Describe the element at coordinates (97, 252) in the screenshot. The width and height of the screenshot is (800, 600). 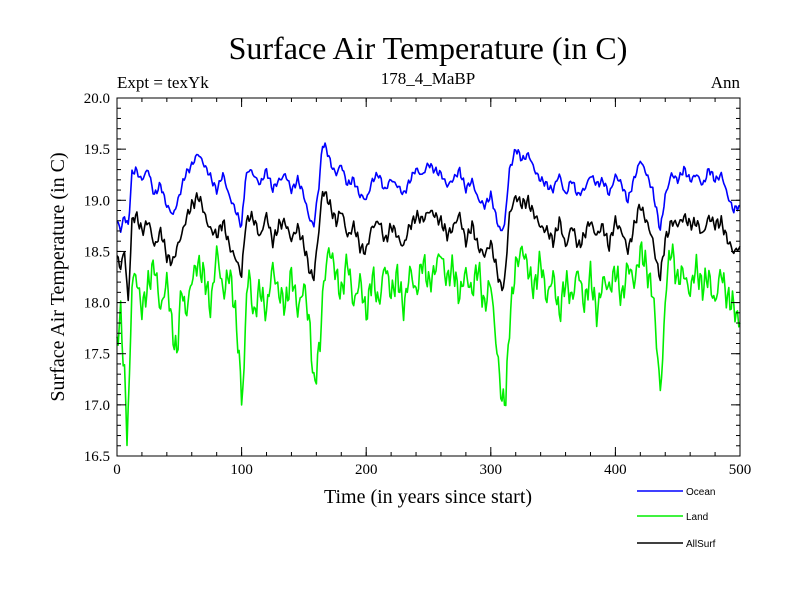
I see `y-tick-label: 18.5` at that location.